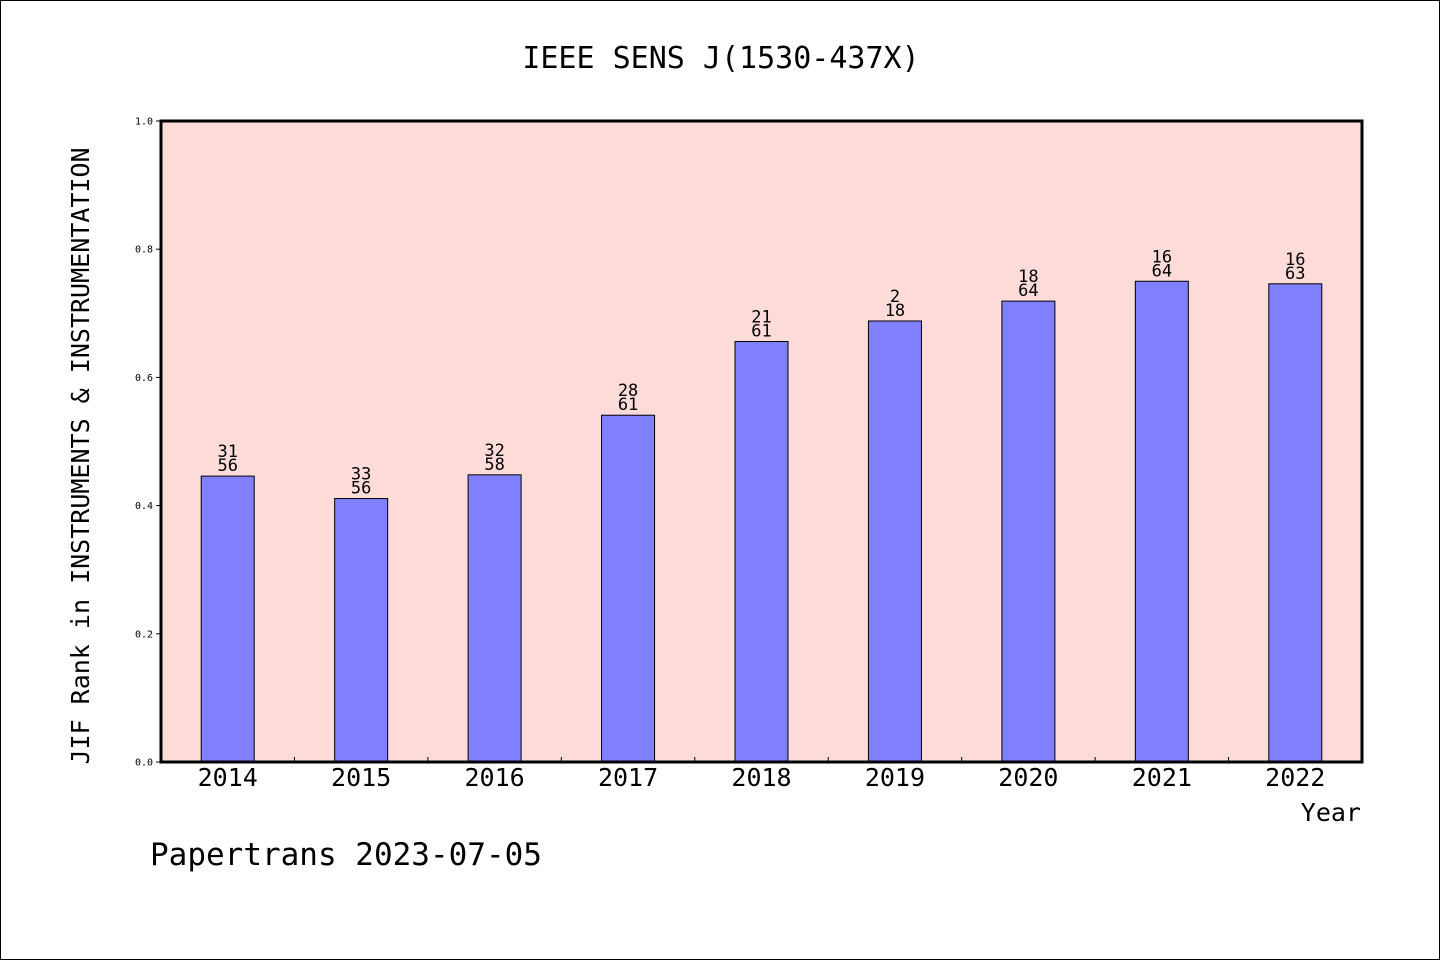 This screenshot has height=961, width=1440. What do you see at coordinates (494, 465) in the screenshot?
I see `bar-label-bottom-2016: 58` at bounding box center [494, 465].